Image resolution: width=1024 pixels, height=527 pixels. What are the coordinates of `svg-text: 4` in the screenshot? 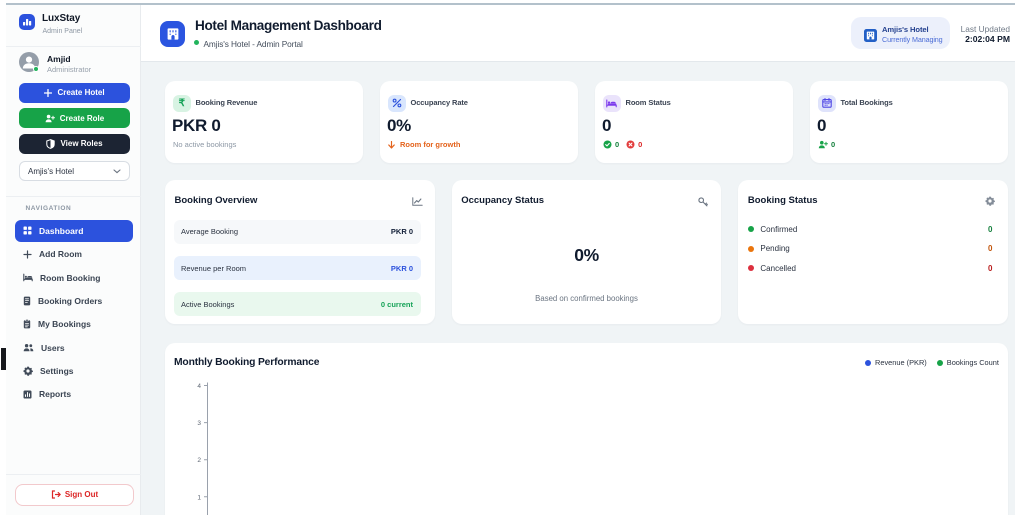 It's located at (199, 386).